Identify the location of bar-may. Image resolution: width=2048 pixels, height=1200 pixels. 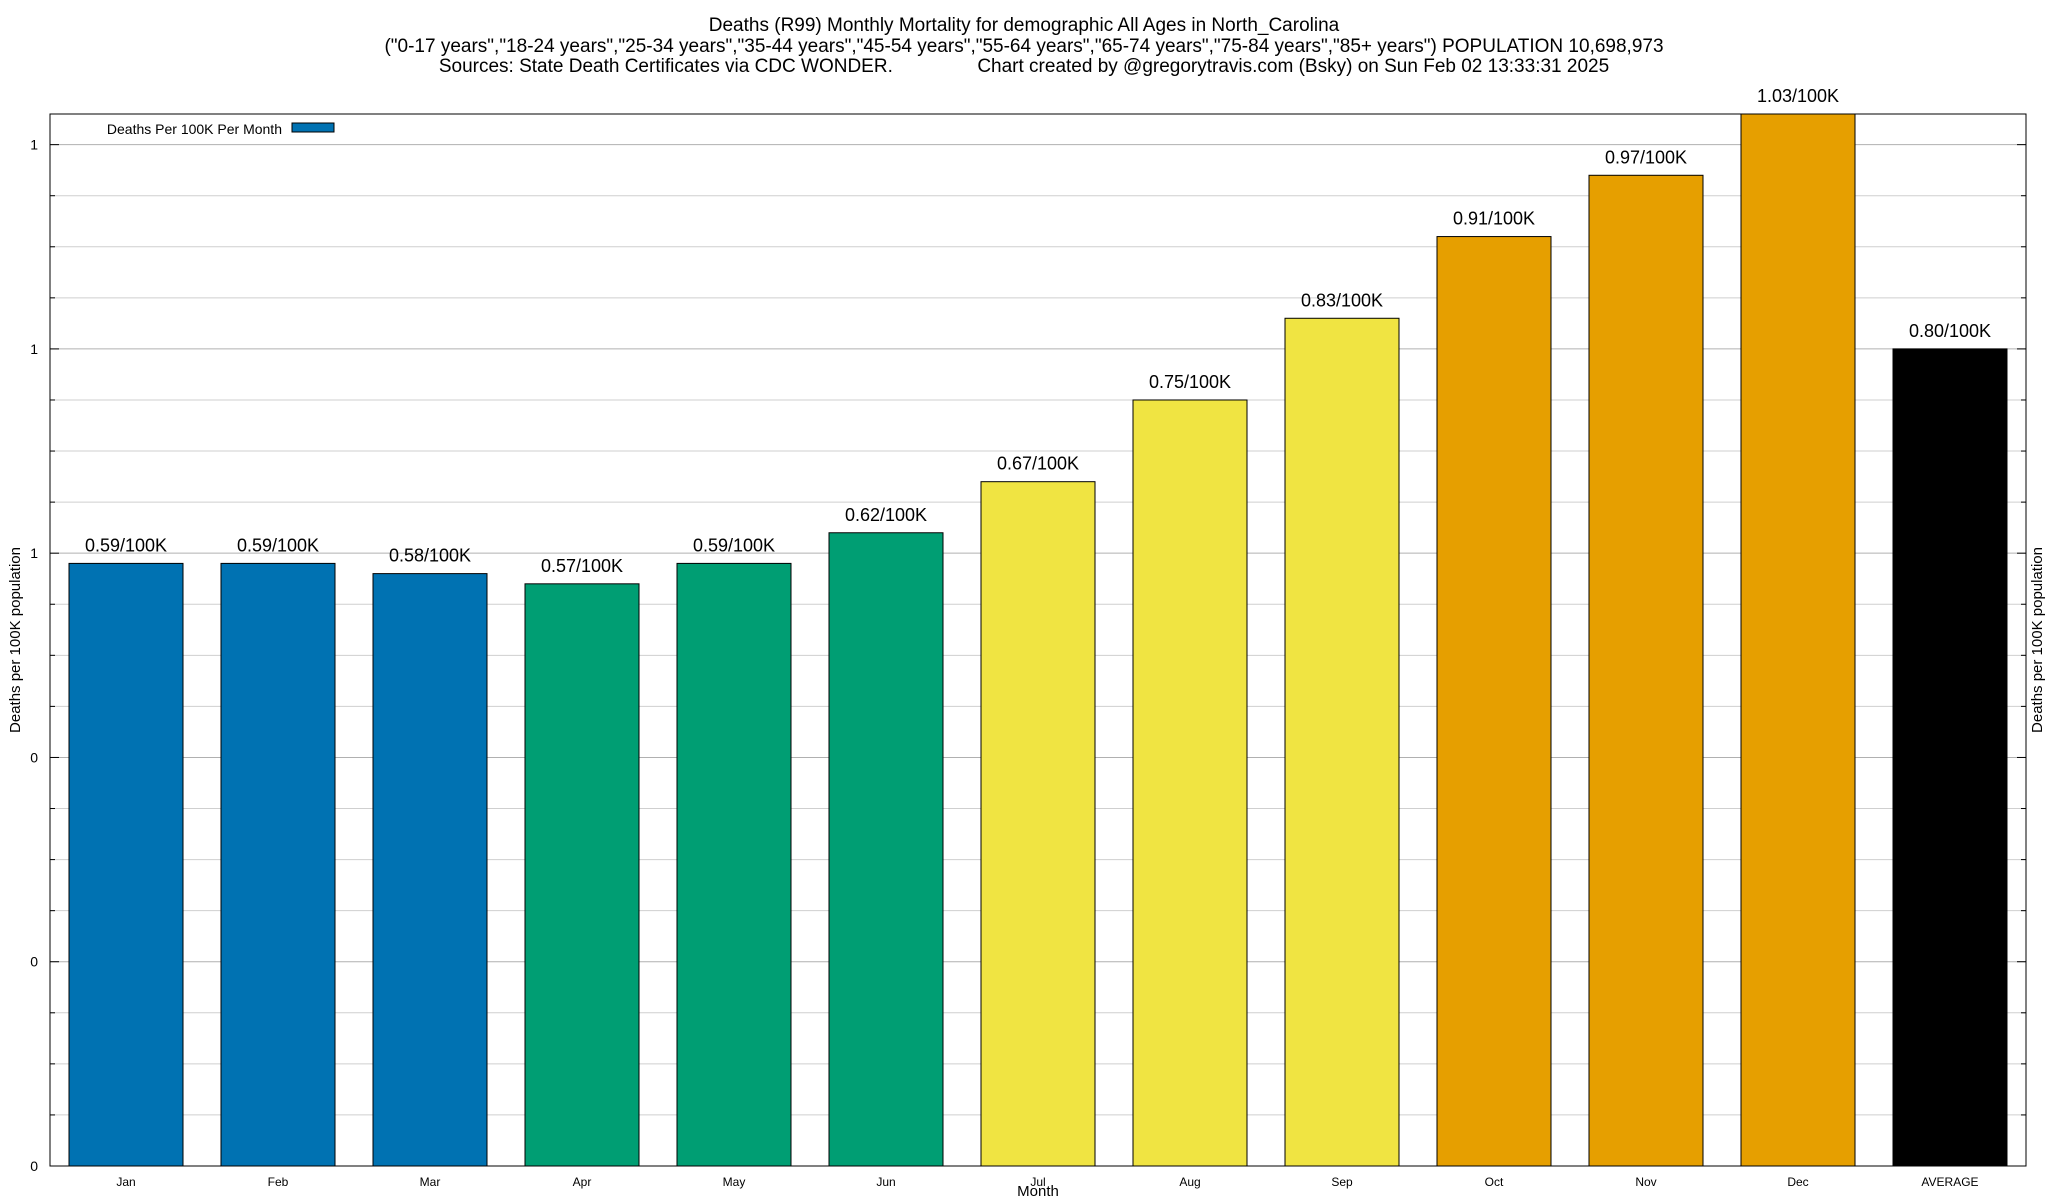
(734, 864).